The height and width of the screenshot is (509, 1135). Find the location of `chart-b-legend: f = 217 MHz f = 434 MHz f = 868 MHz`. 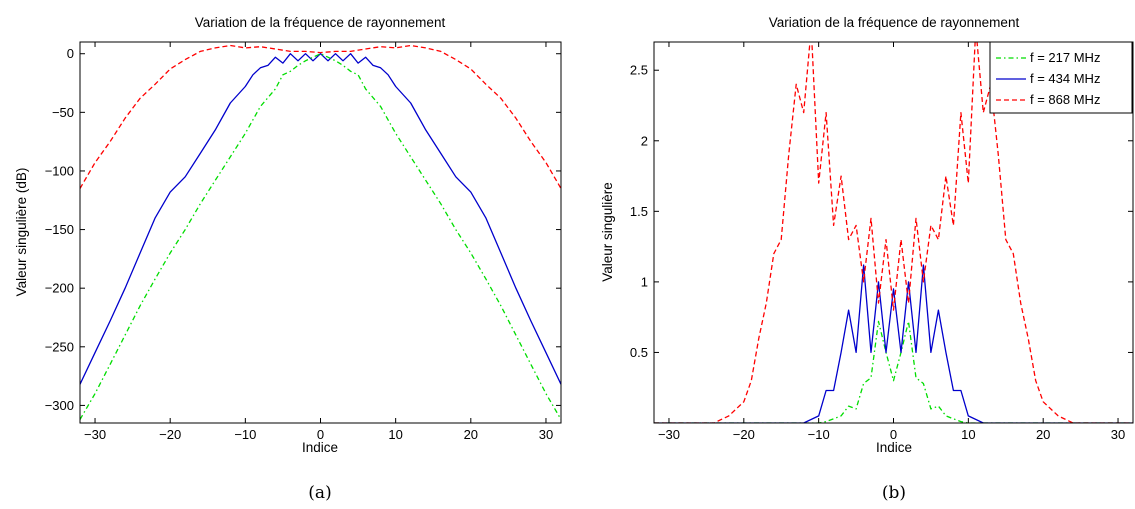

chart-b-legend: f = 217 MHz f = 434 MHz f = 868 MHz is located at coordinates (1061, 77).